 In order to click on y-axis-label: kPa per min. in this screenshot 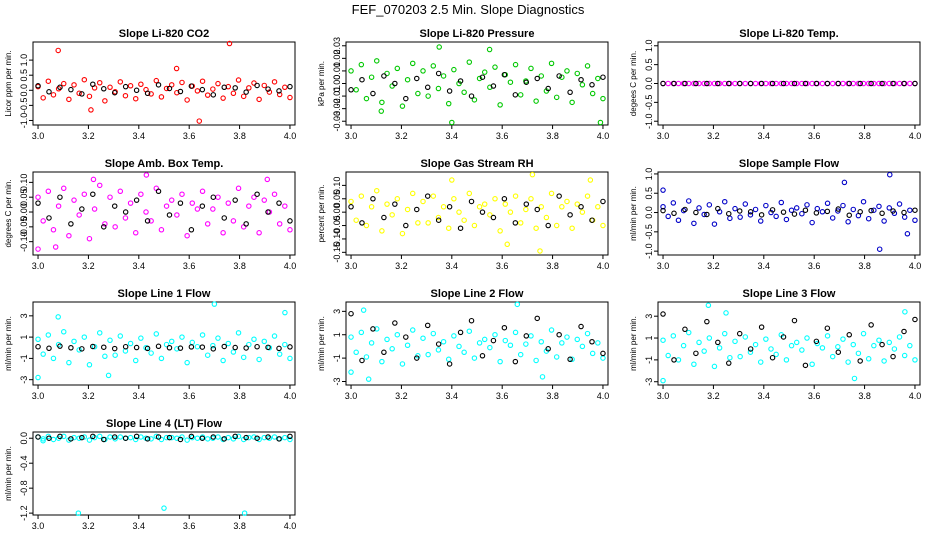, I will do `click(321, 83)`.